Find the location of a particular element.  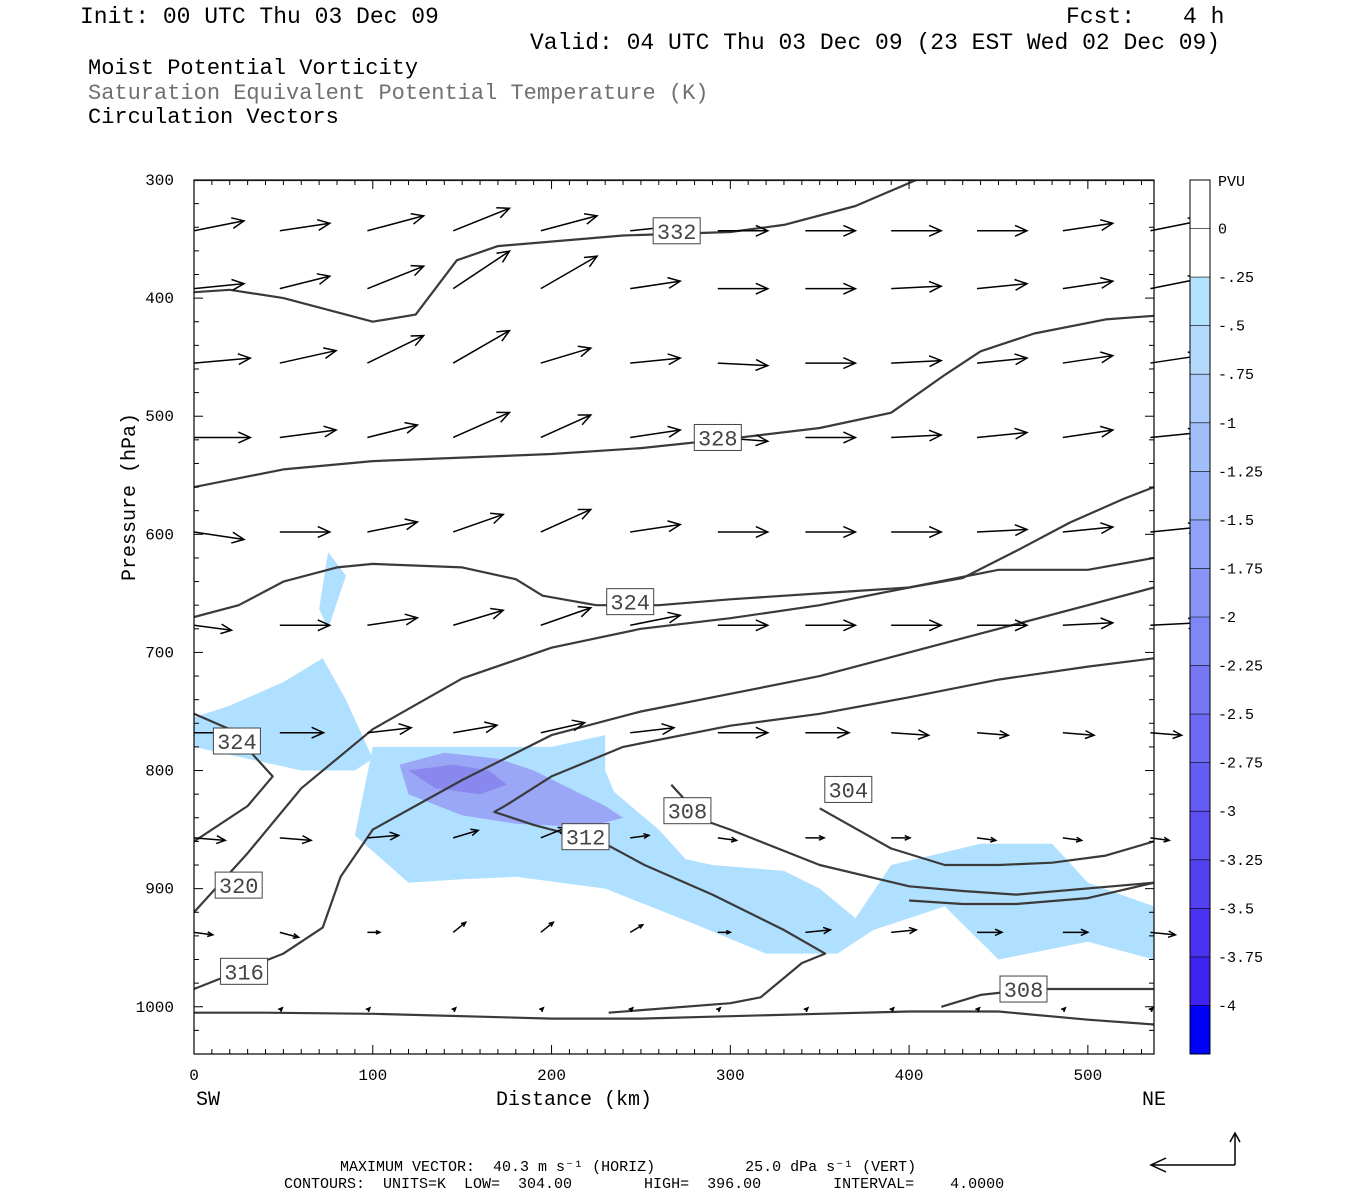

pv-region-light is located at coordinates (332, 590).